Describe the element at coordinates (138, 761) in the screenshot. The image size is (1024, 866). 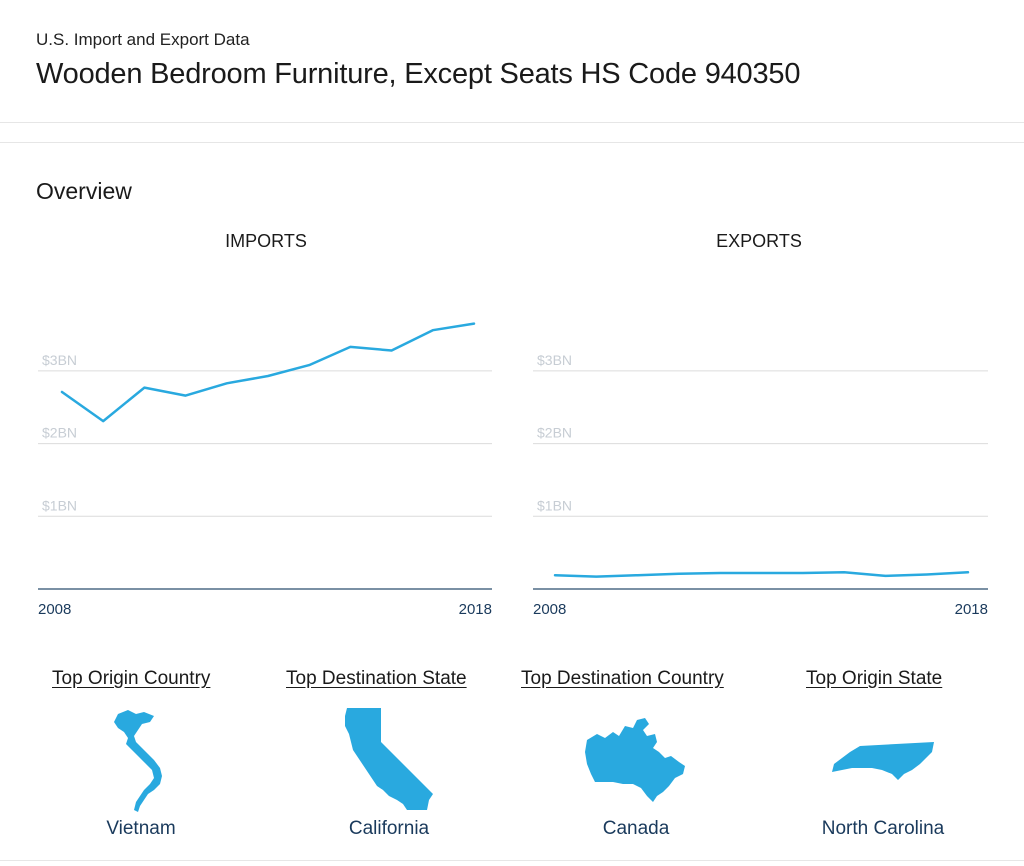
I see `vietnam-map-icon` at that location.